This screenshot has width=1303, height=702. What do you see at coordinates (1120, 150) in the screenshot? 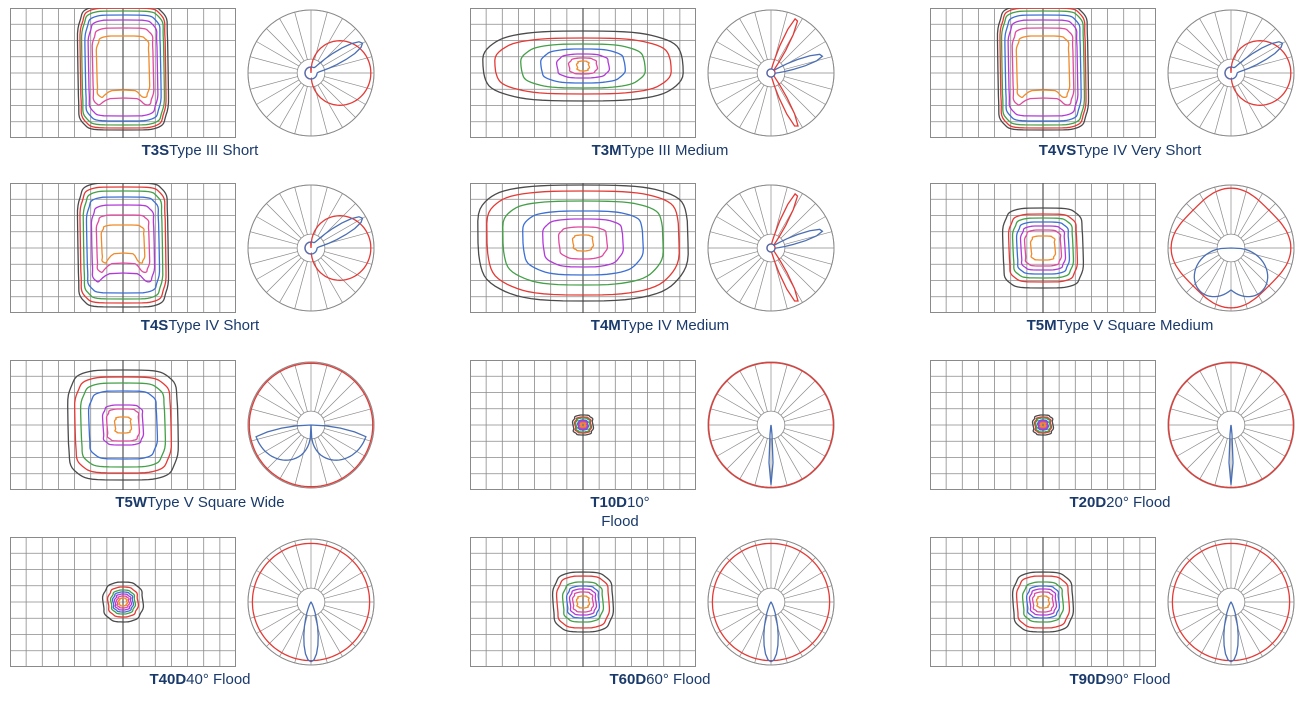
I see `pattern-caption: T4VSType IV Very Short` at bounding box center [1120, 150].